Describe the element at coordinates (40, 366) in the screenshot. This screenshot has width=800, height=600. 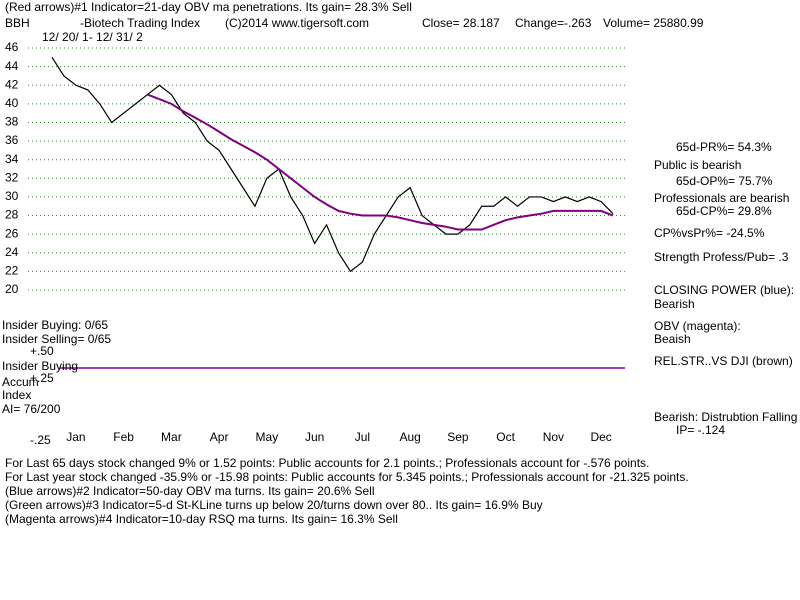
I see `annotation: Insider Buying` at that location.